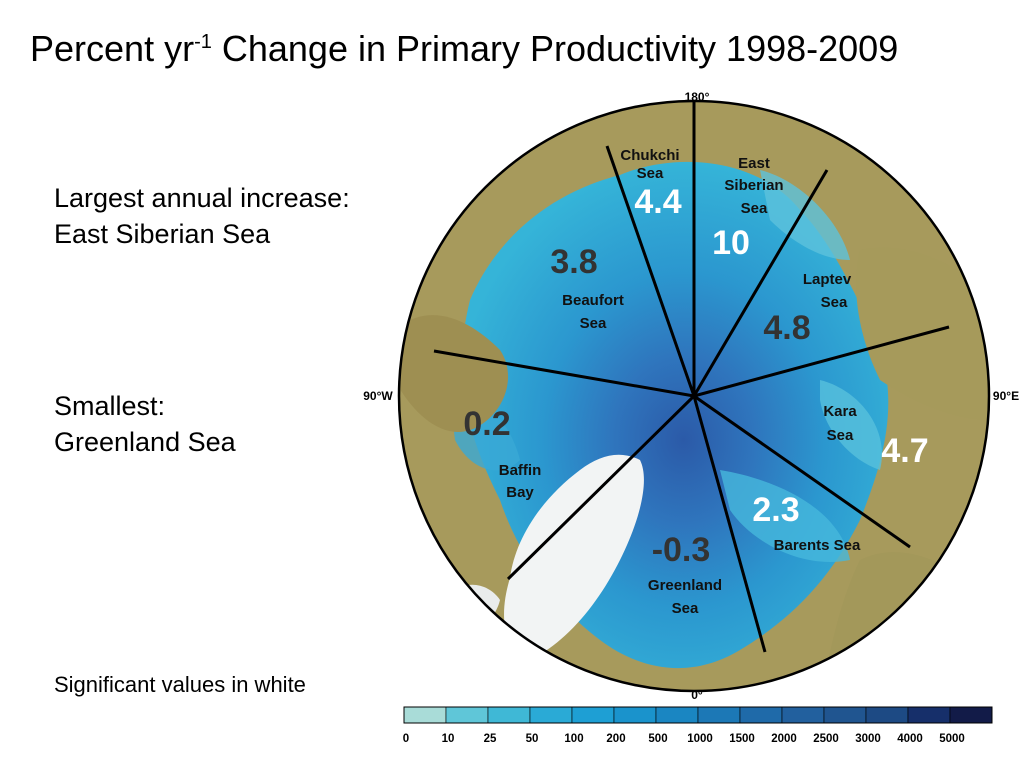 Image resolution: width=1024 pixels, height=768 pixels. What do you see at coordinates (904, 451) in the screenshot?
I see `kara-value: 4.7` at bounding box center [904, 451].